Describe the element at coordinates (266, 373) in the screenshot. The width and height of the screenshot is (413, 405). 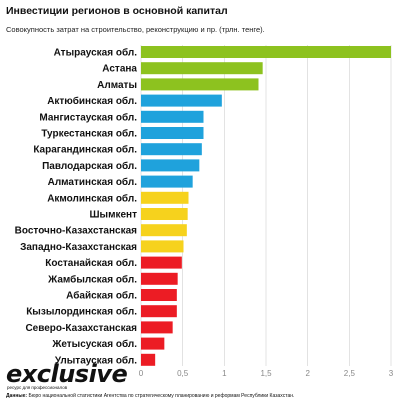
I see `x-tick-label: 1,5` at that location.